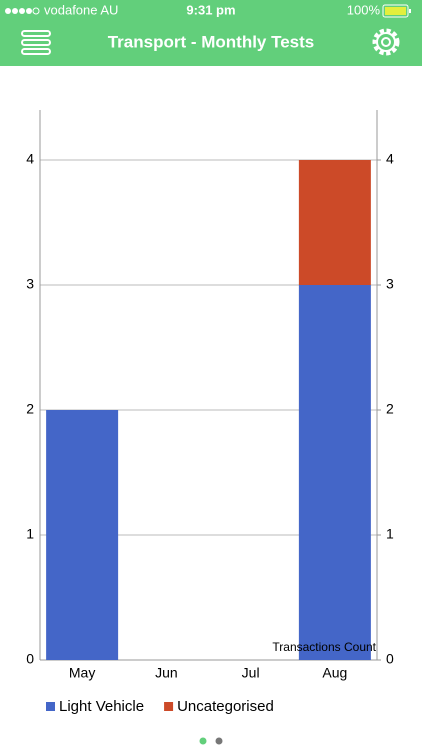  Describe the element at coordinates (30, 409) in the screenshot. I see `y-tick-label: 2` at that location.